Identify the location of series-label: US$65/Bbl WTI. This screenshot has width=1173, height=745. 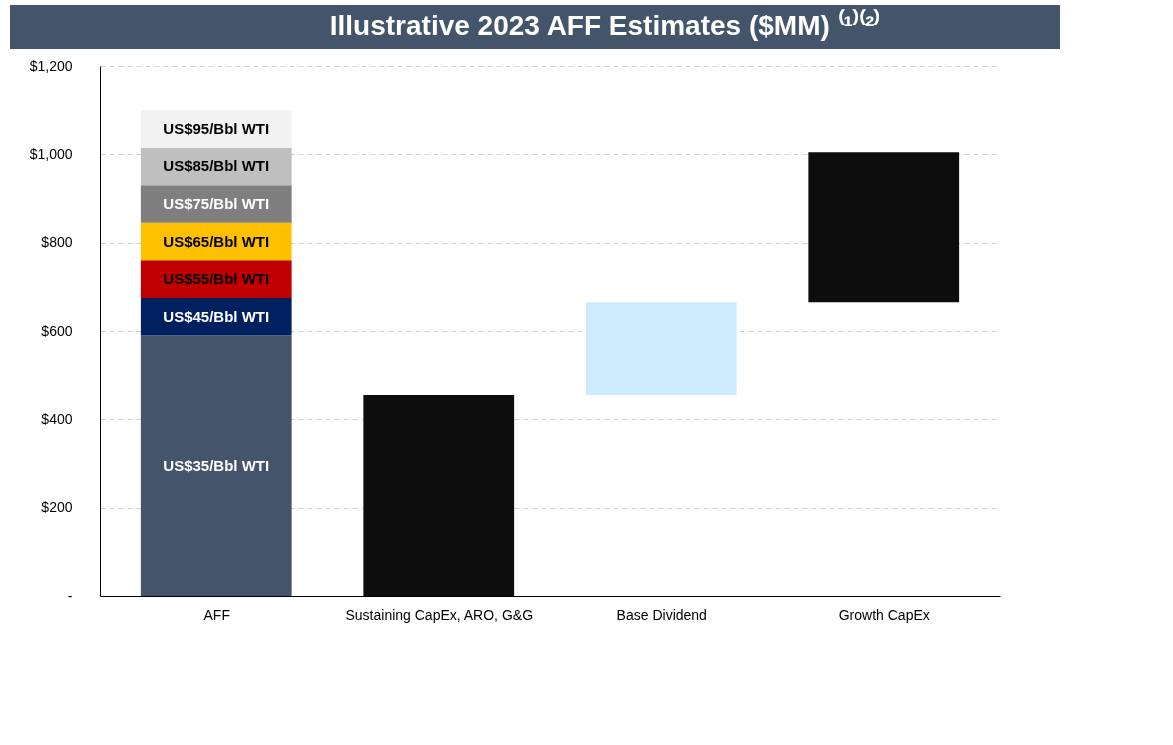
(216, 241).